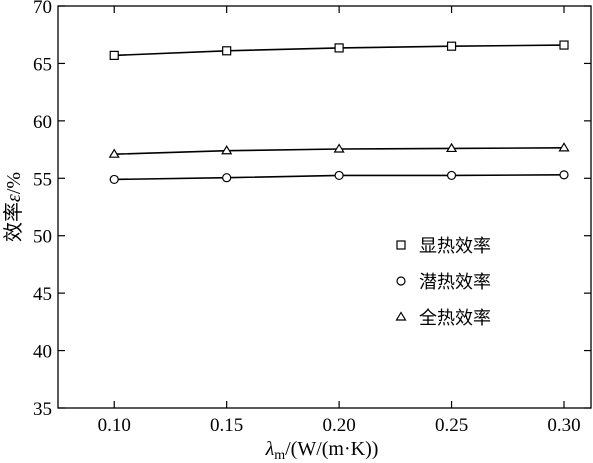  Describe the element at coordinates (42, 64) in the screenshot. I see `y-tick-label: 65` at that location.